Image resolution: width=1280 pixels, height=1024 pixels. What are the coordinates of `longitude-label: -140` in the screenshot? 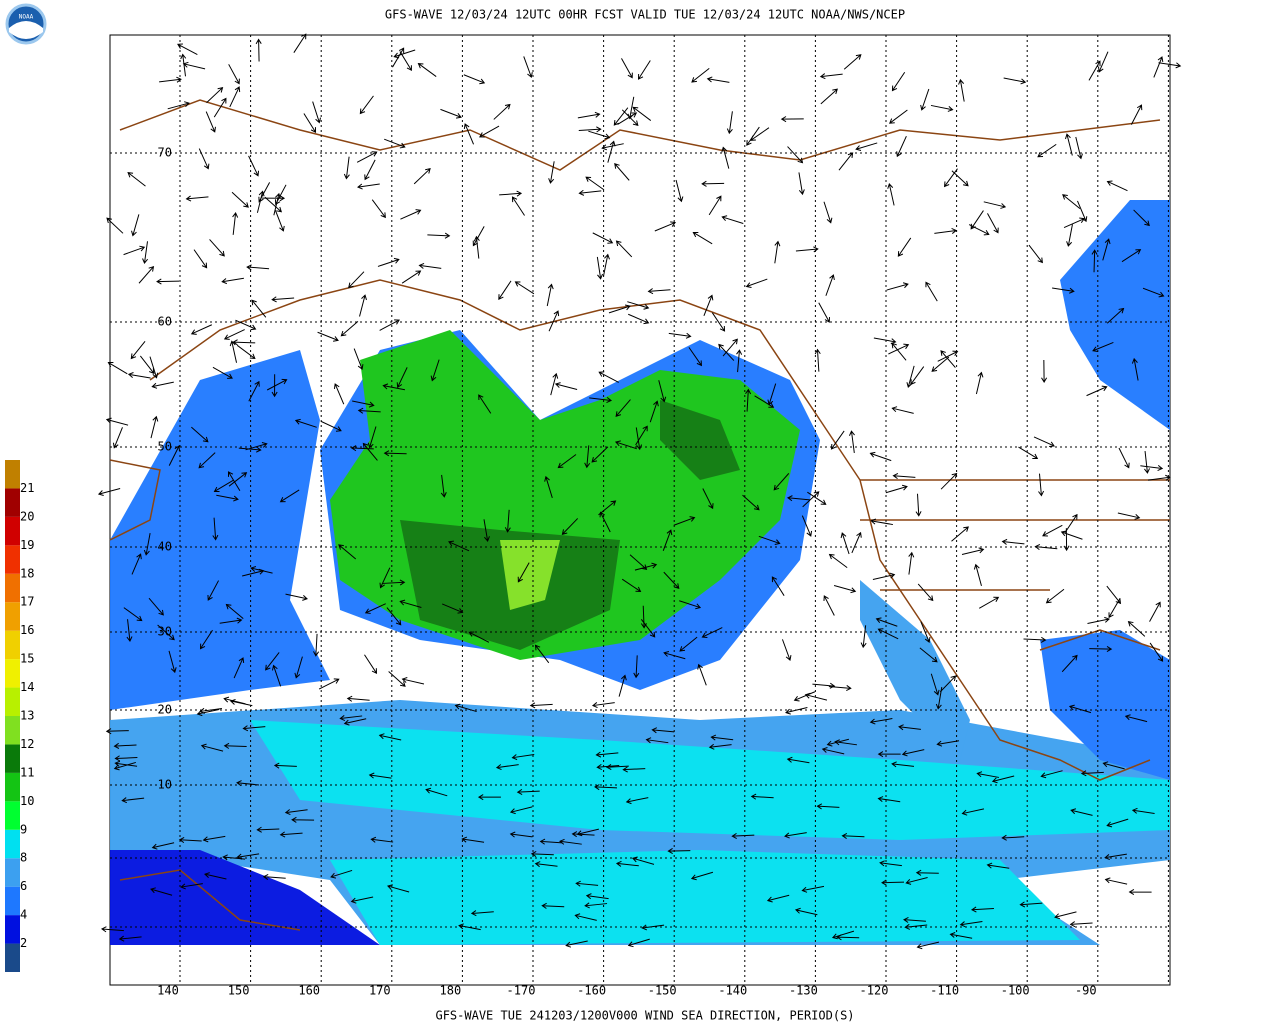 It's located at (732, 991).